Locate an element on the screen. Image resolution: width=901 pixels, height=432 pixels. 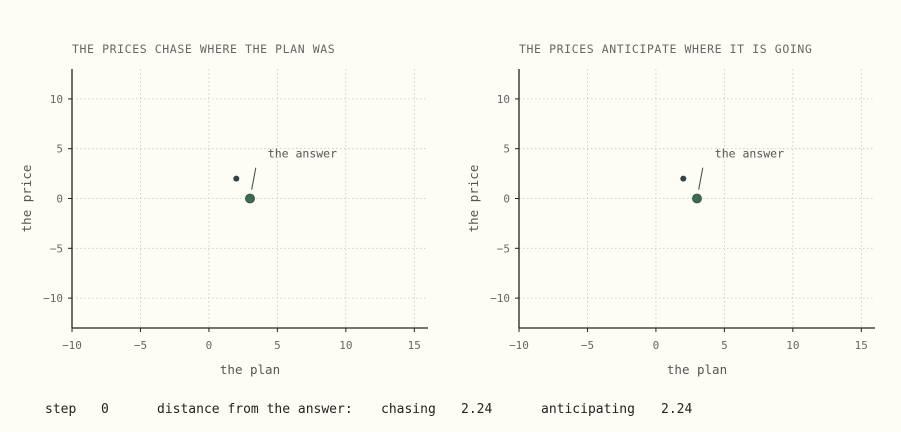
step-label: step is located at coordinates (61, 409).